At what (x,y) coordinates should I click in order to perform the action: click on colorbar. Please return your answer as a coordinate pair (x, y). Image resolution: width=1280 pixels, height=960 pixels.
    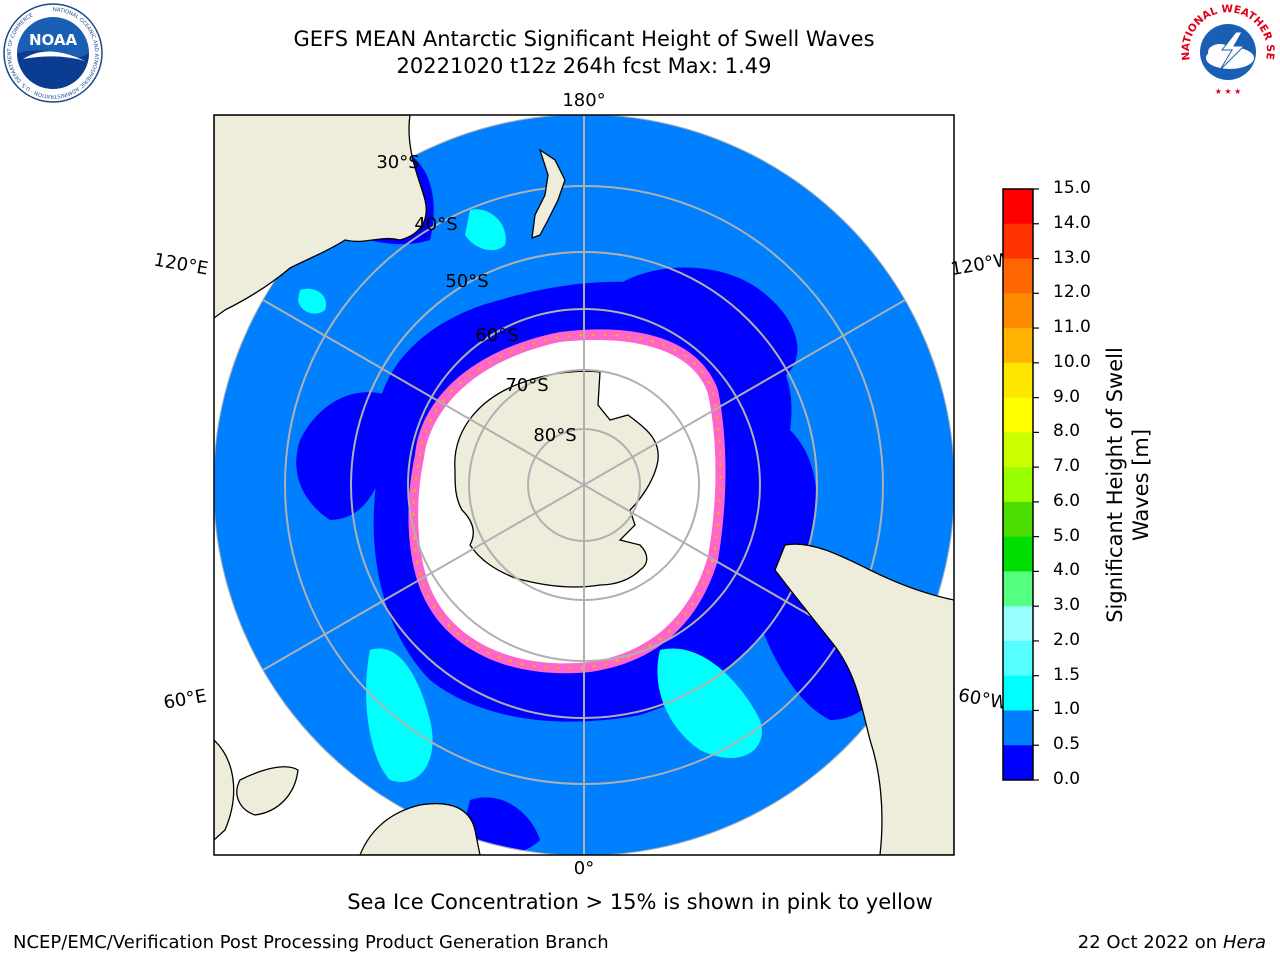
    Looking at the image, I should click on (1018, 485).